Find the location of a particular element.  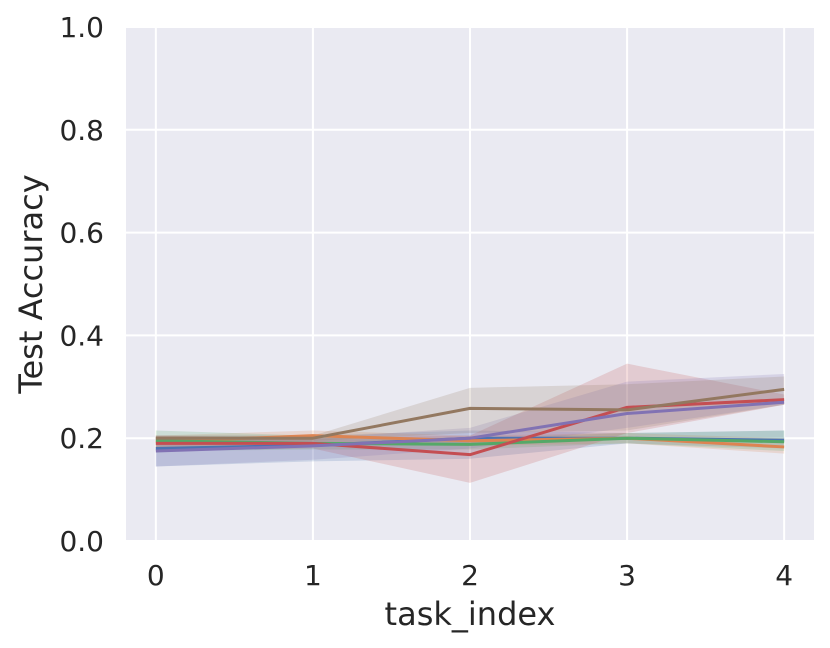

y-tick-label: 0.2 is located at coordinates (81, 438).